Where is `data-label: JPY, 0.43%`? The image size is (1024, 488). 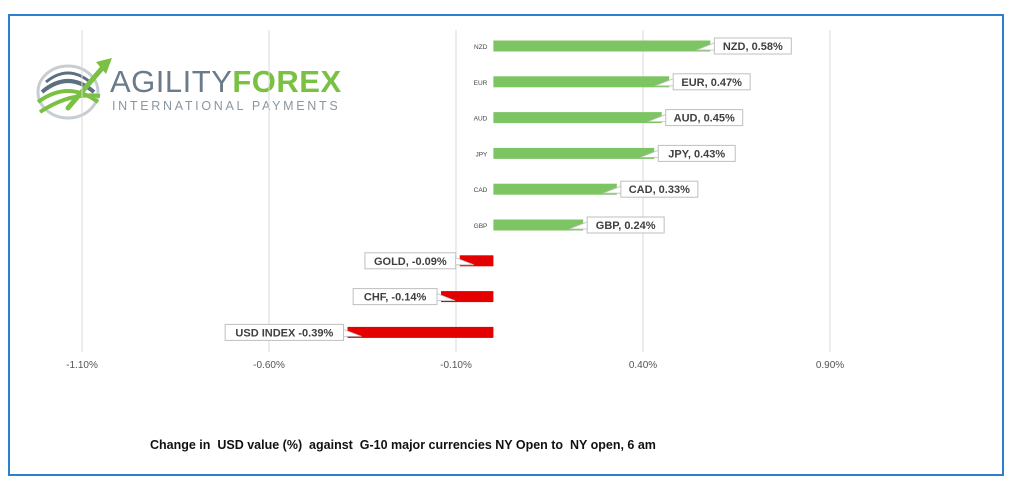 data-label: JPY, 0.43% is located at coordinates (696, 154).